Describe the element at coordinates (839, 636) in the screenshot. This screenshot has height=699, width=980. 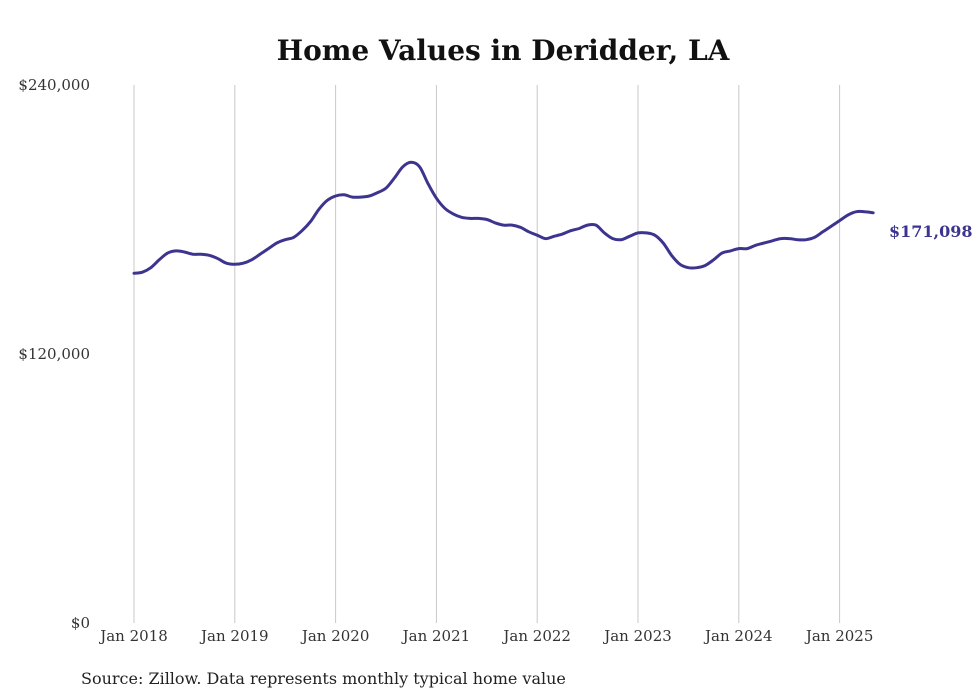
I see `x-tick-label: Jan 2025` at that location.